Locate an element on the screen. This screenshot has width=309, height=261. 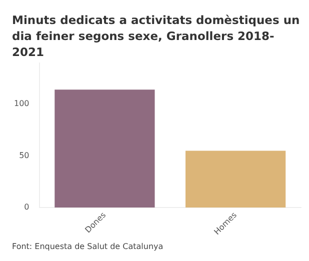
y-tick-label: 100 is located at coordinates (22, 103).